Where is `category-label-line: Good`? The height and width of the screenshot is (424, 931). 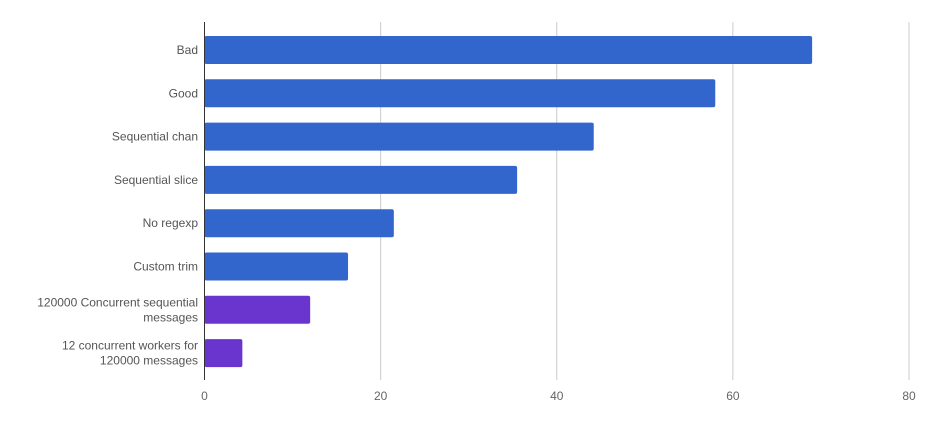 category-label-line: Good is located at coordinates (183, 93).